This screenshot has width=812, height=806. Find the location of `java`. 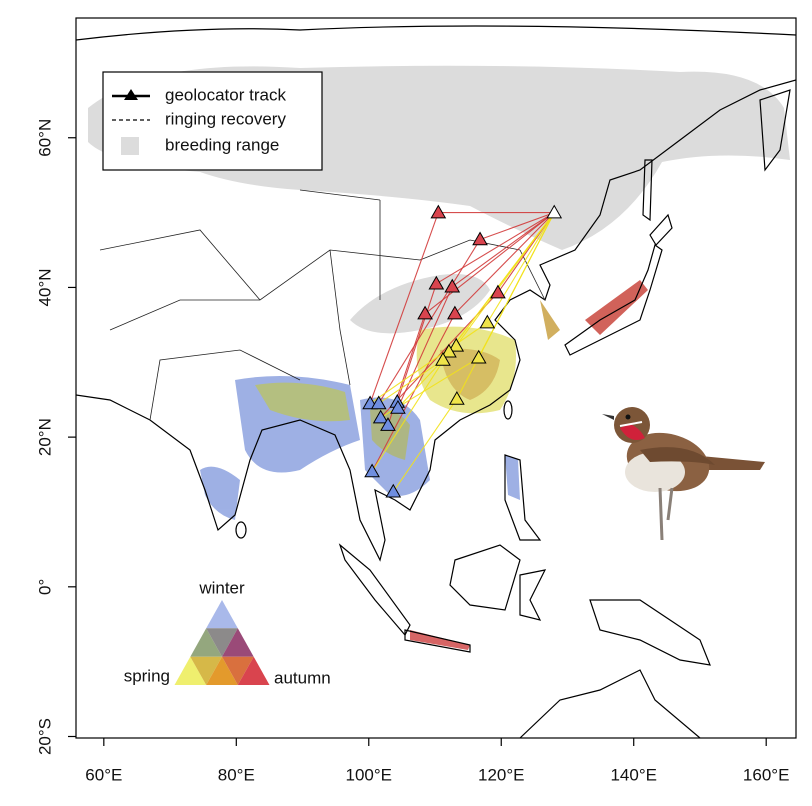

java is located at coordinates (437, 641).